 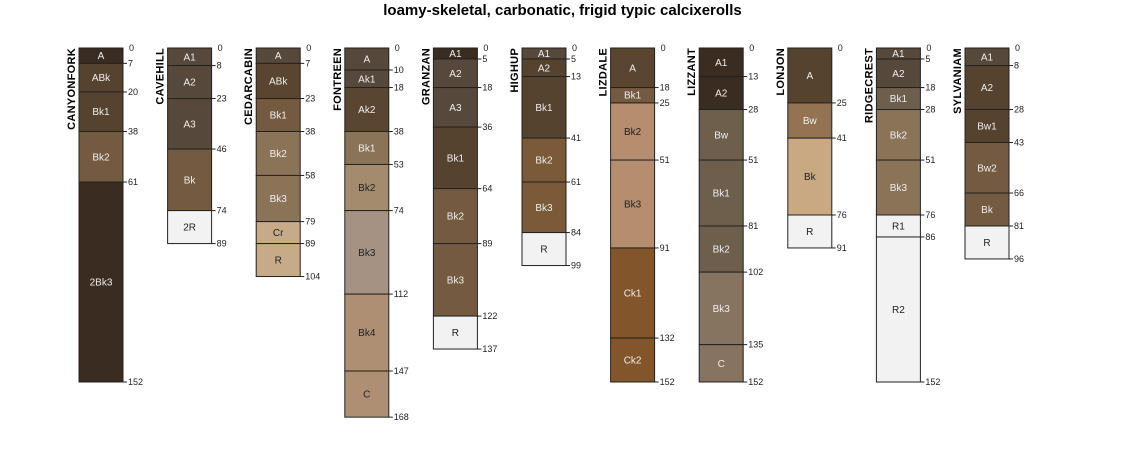 I want to click on horizon-label: Bk4, so click(x=367, y=333).